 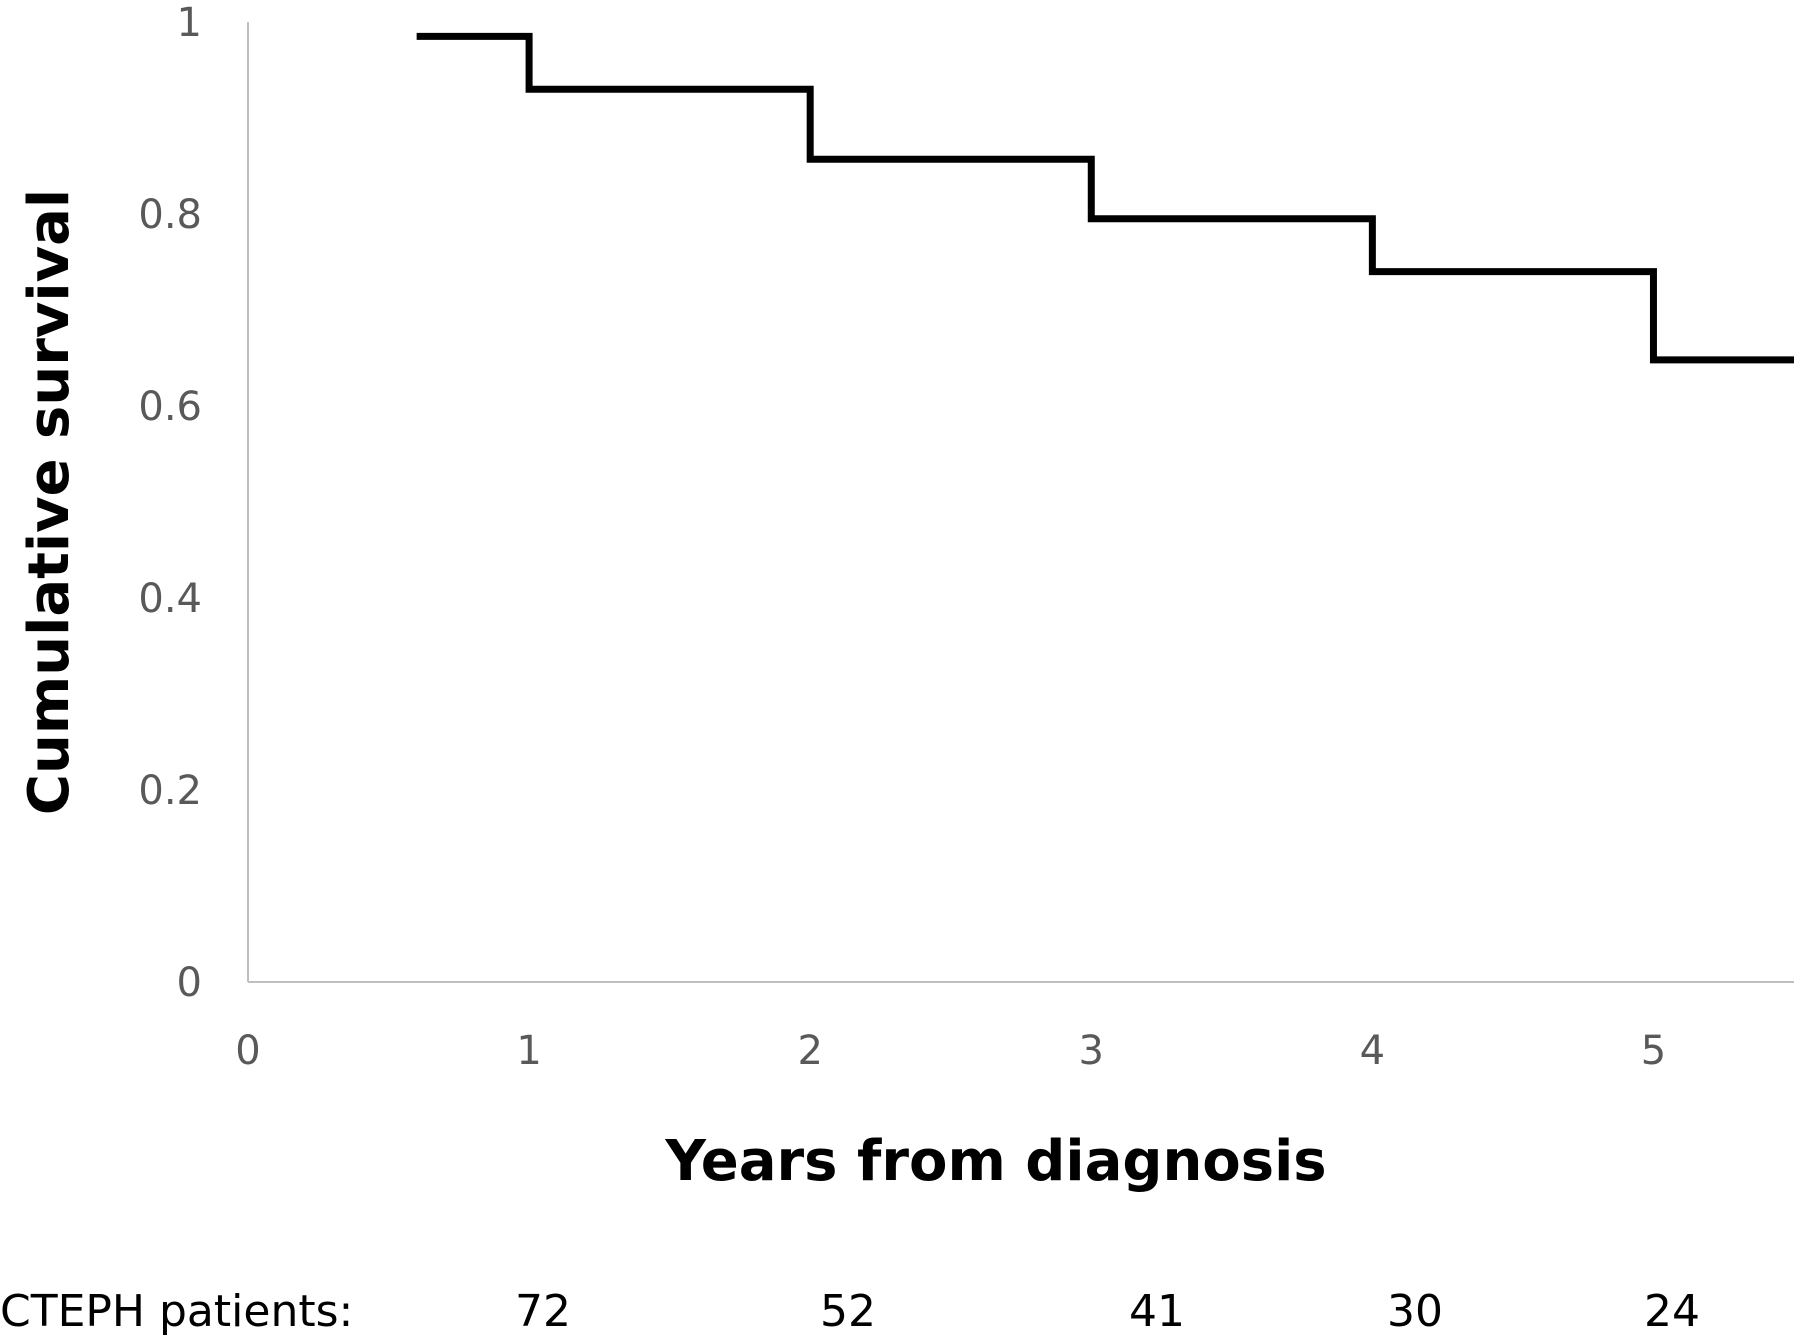 I want to click on x-tick-label: 2, so click(x=809, y=1051).